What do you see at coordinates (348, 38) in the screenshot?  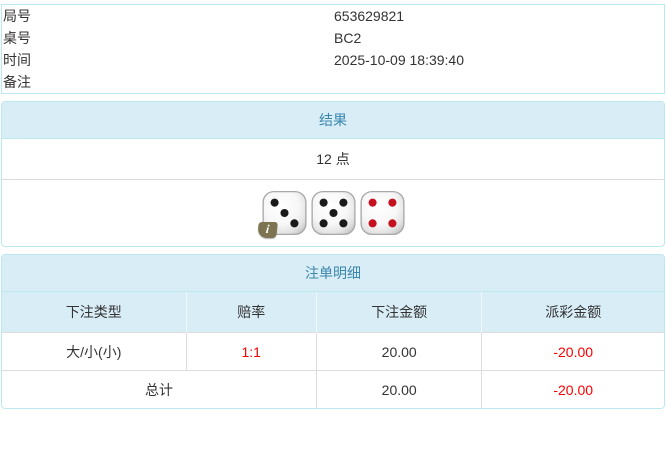 I see `table-id-value: BC2` at bounding box center [348, 38].